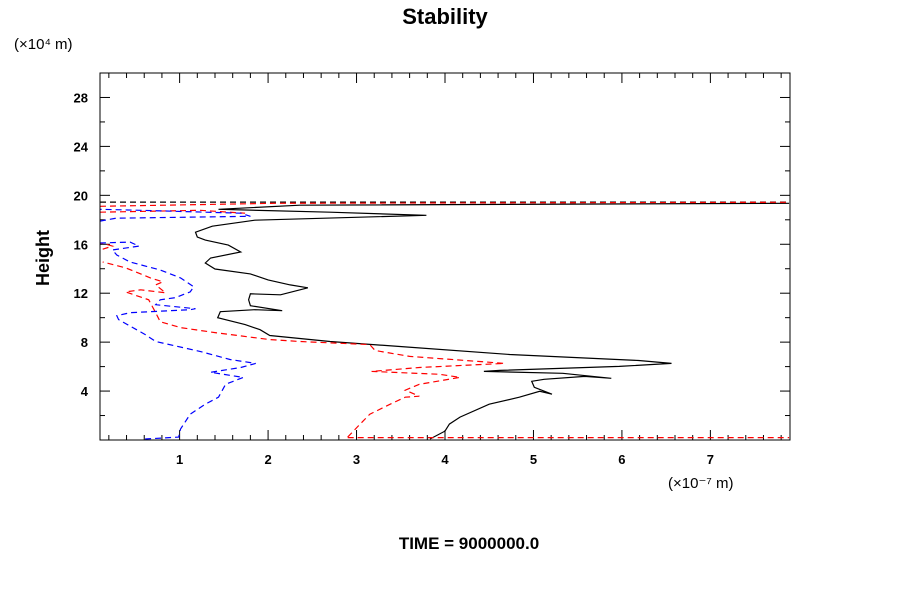 Image resolution: width=900 pixels, height=600 pixels. What do you see at coordinates (710, 459) in the screenshot?
I see `x-tick-label: 7` at bounding box center [710, 459].